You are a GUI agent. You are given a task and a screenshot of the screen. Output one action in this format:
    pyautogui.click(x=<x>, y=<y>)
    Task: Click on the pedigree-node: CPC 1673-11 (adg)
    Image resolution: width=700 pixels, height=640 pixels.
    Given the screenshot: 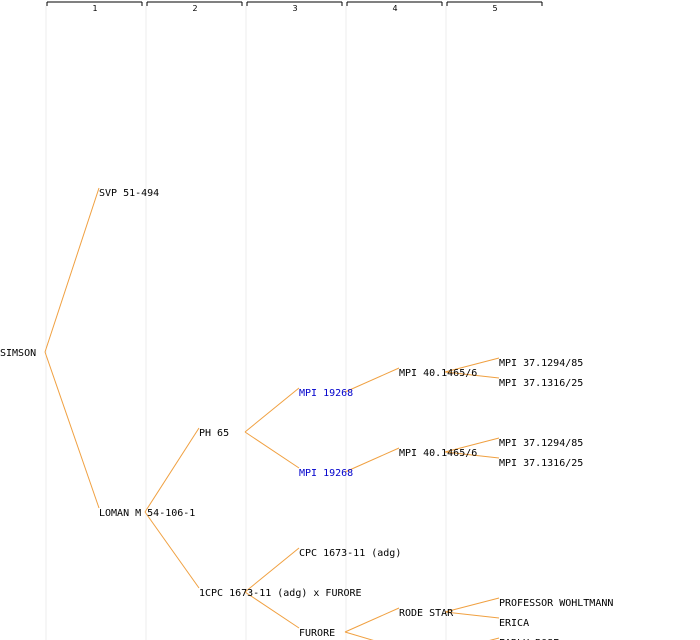 What is the action you would take?
    pyautogui.click(x=350, y=553)
    